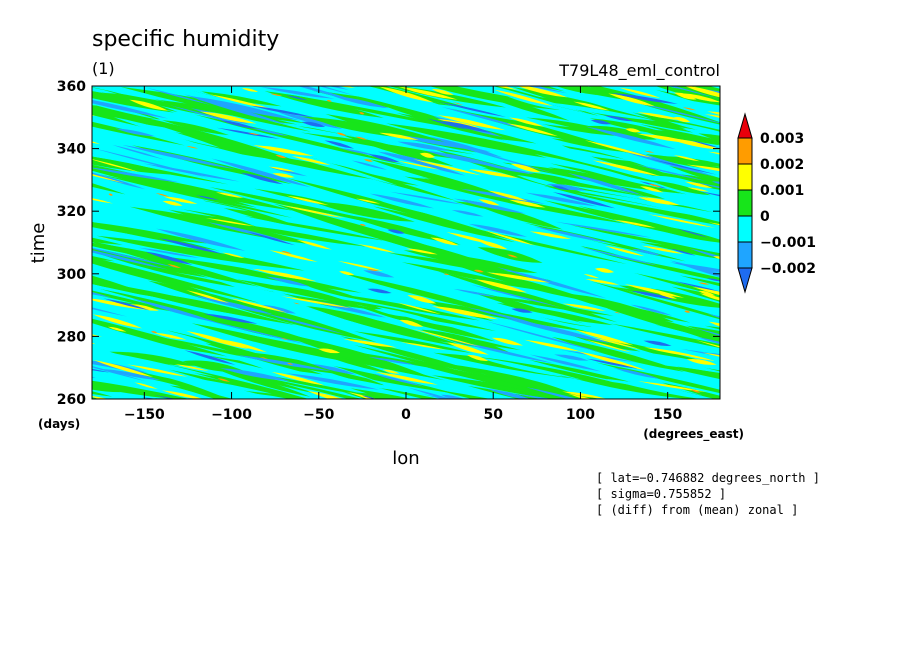 Image resolution: width=904 pixels, height=654 pixels. What do you see at coordinates (71, 337) in the screenshot?
I see `y-tick-label: 280` at bounding box center [71, 337].